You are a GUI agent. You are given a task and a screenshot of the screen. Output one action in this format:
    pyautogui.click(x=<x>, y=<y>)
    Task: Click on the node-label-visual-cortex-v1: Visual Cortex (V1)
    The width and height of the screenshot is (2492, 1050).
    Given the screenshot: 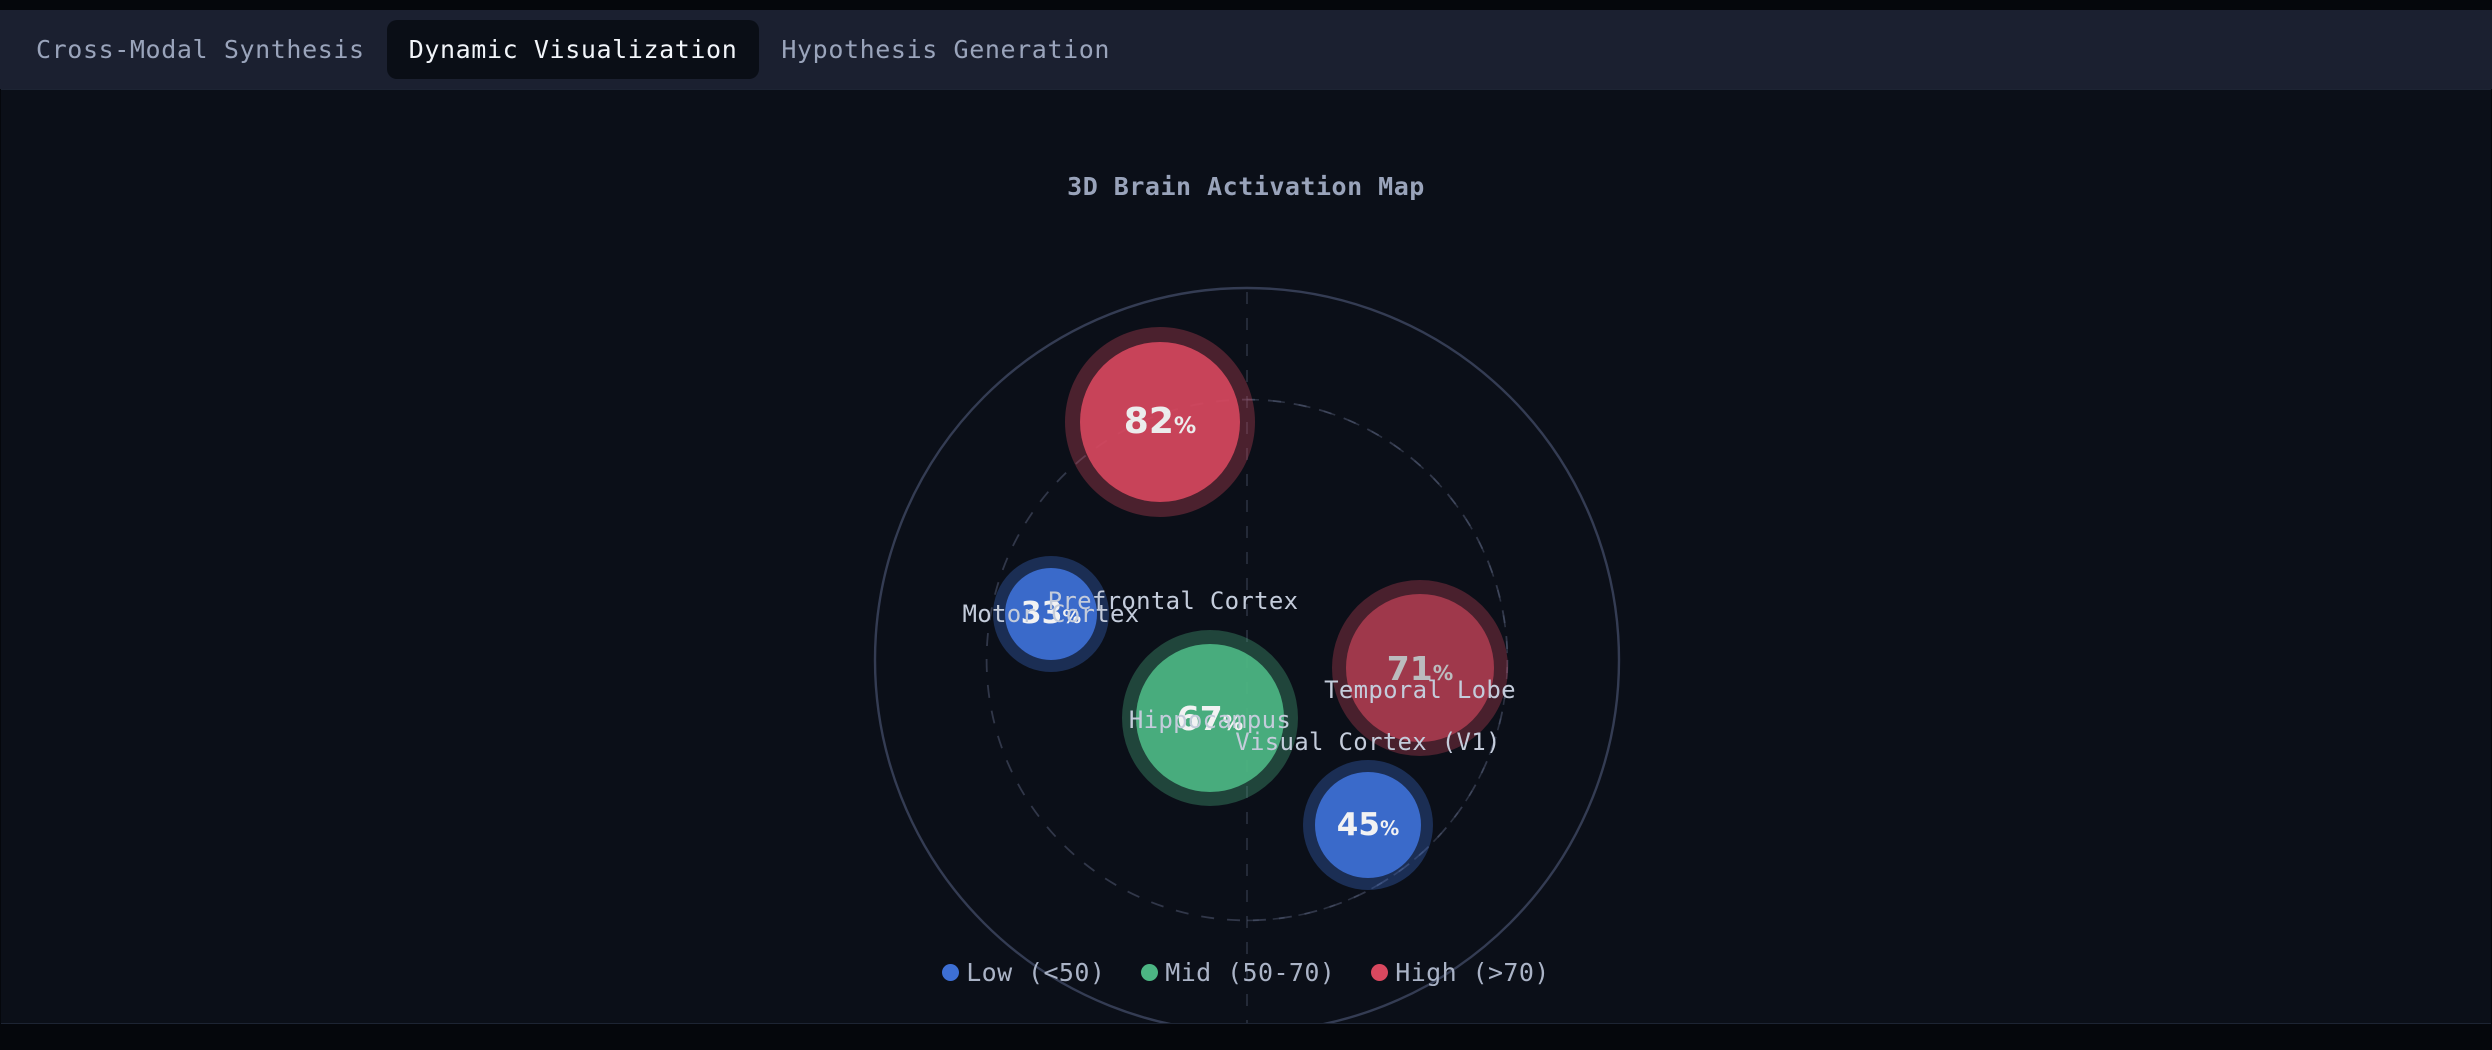 What is the action you would take?
    pyautogui.click(x=1368, y=742)
    